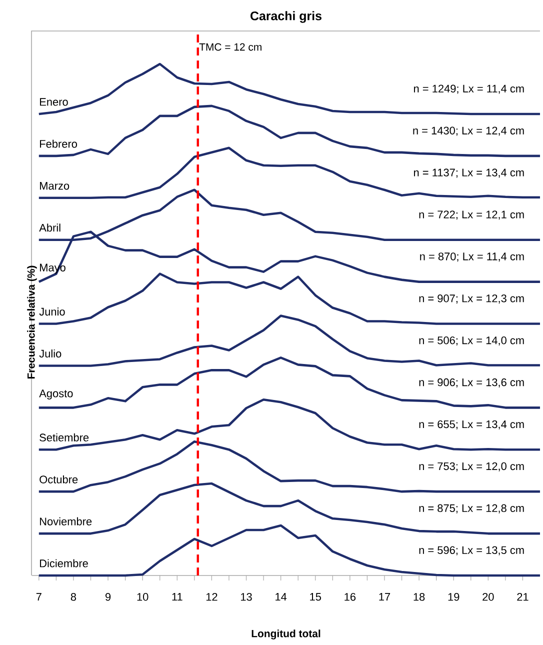 The image size is (543, 645). Describe the element at coordinates (59, 144) in the screenshot. I see `series-label: Febrero` at that location.